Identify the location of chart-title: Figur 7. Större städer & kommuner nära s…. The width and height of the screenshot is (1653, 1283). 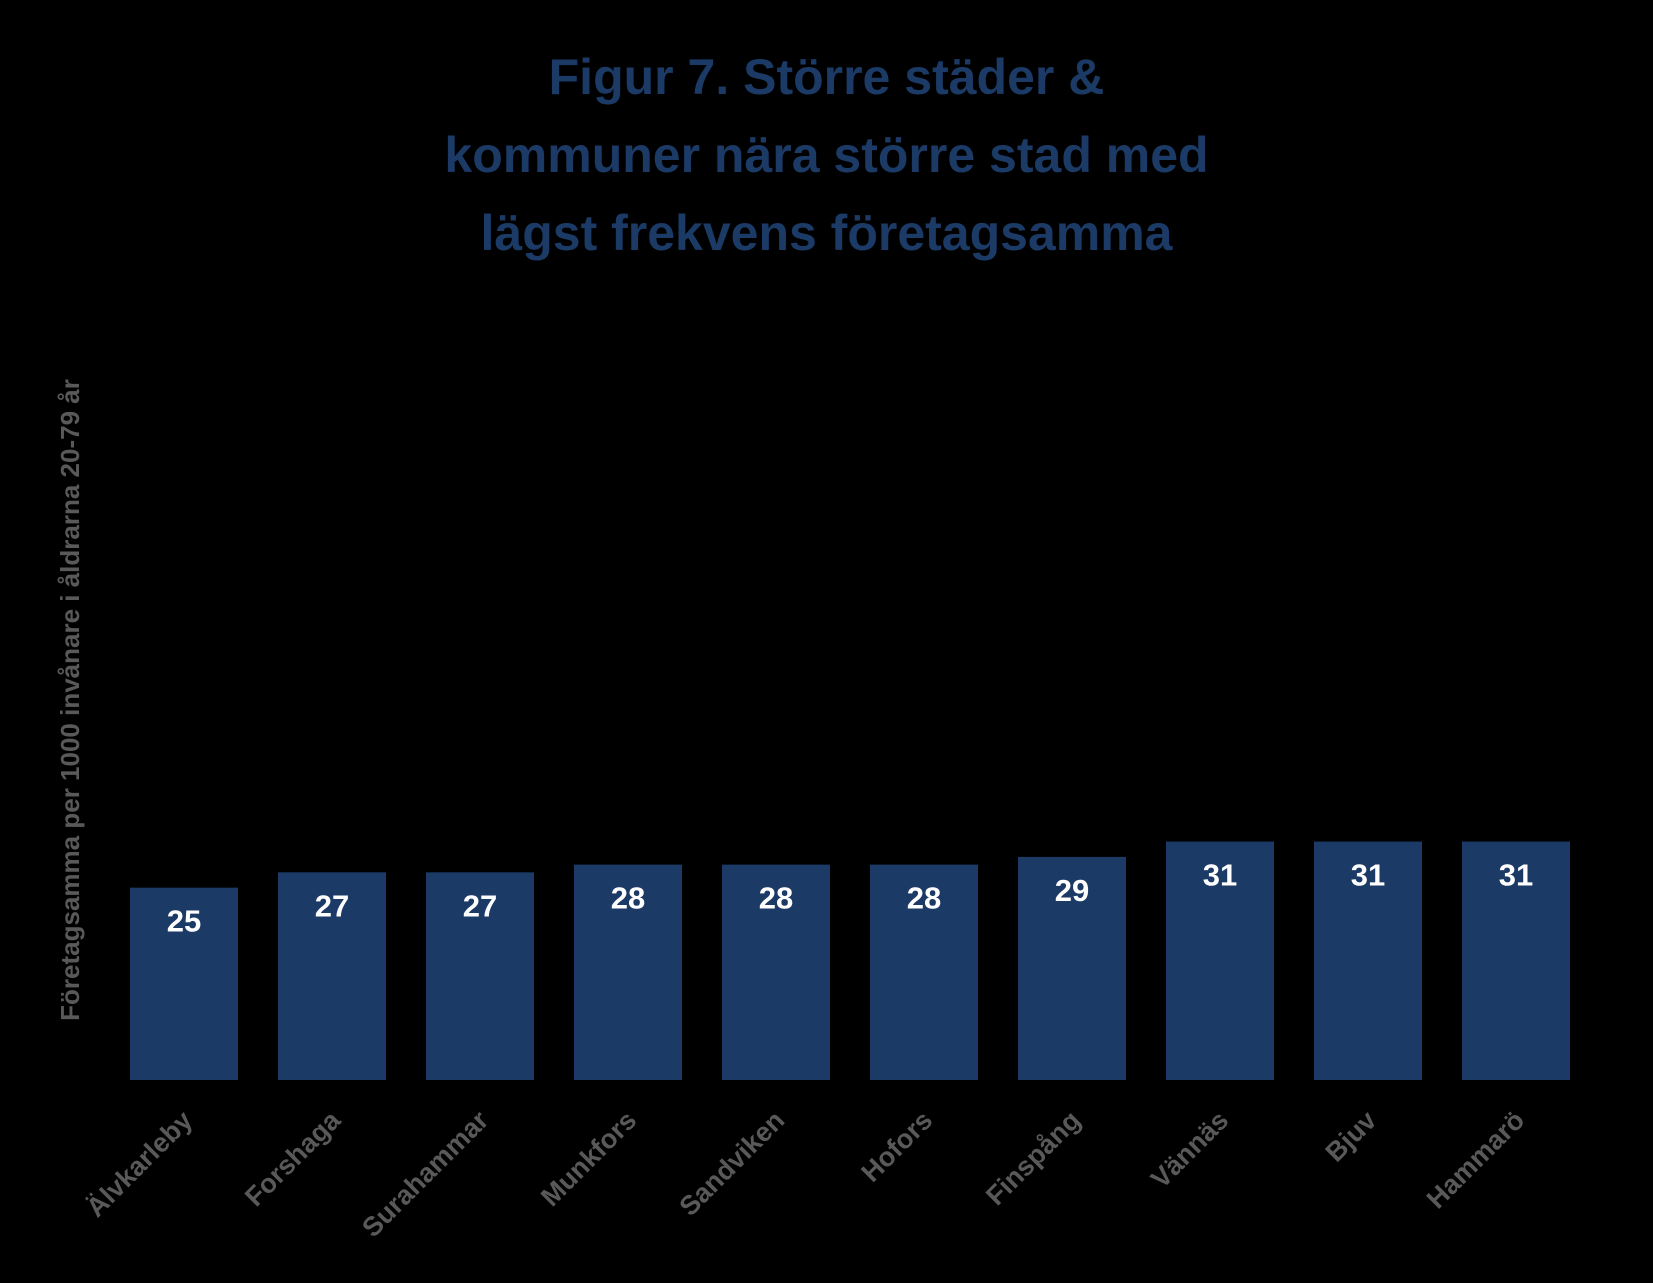
(826, 155).